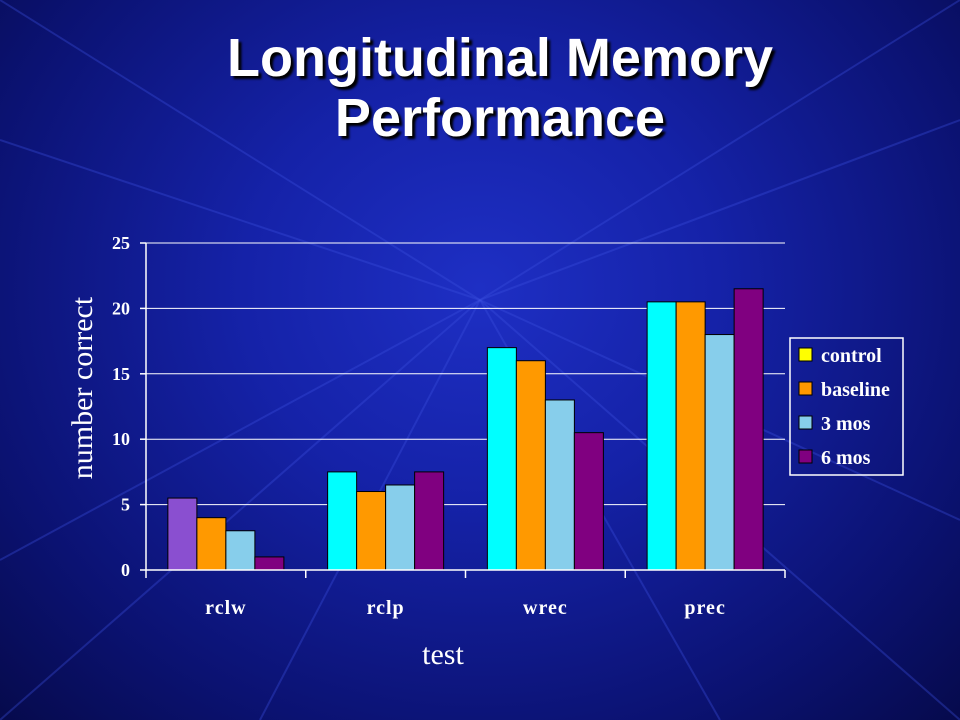 The height and width of the screenshot is (720, 960). What do you see at coordinates (748, 429) in the screenshot?
I see `bar-prec-6-mos` at bounding box center [748, 429].